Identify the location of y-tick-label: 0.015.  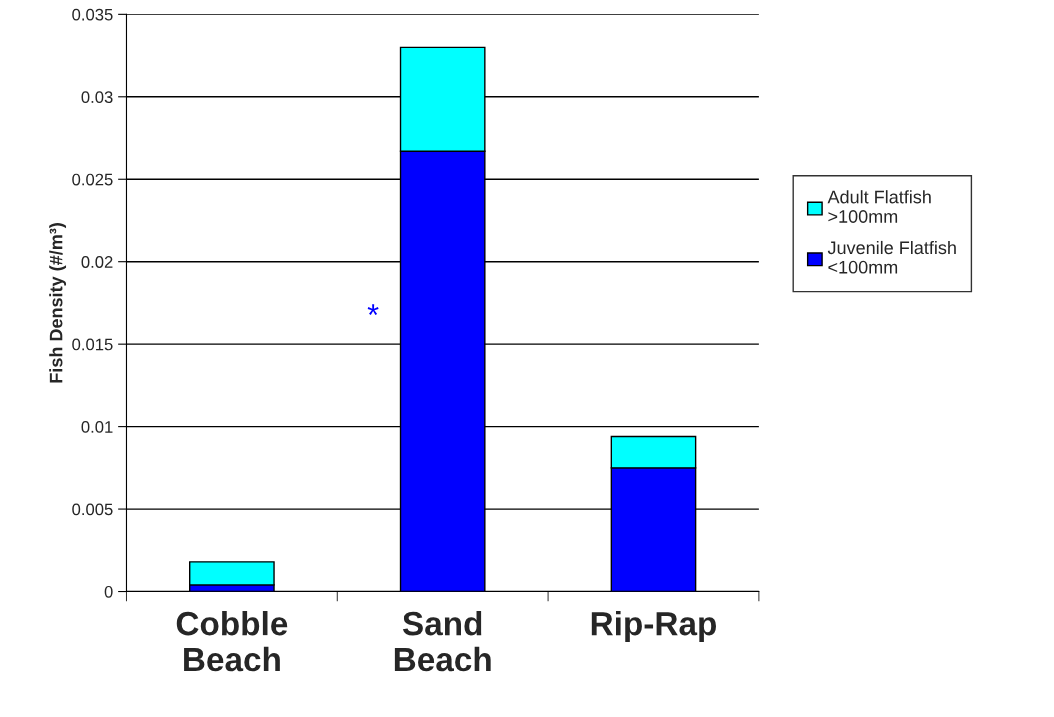
(92, 344).